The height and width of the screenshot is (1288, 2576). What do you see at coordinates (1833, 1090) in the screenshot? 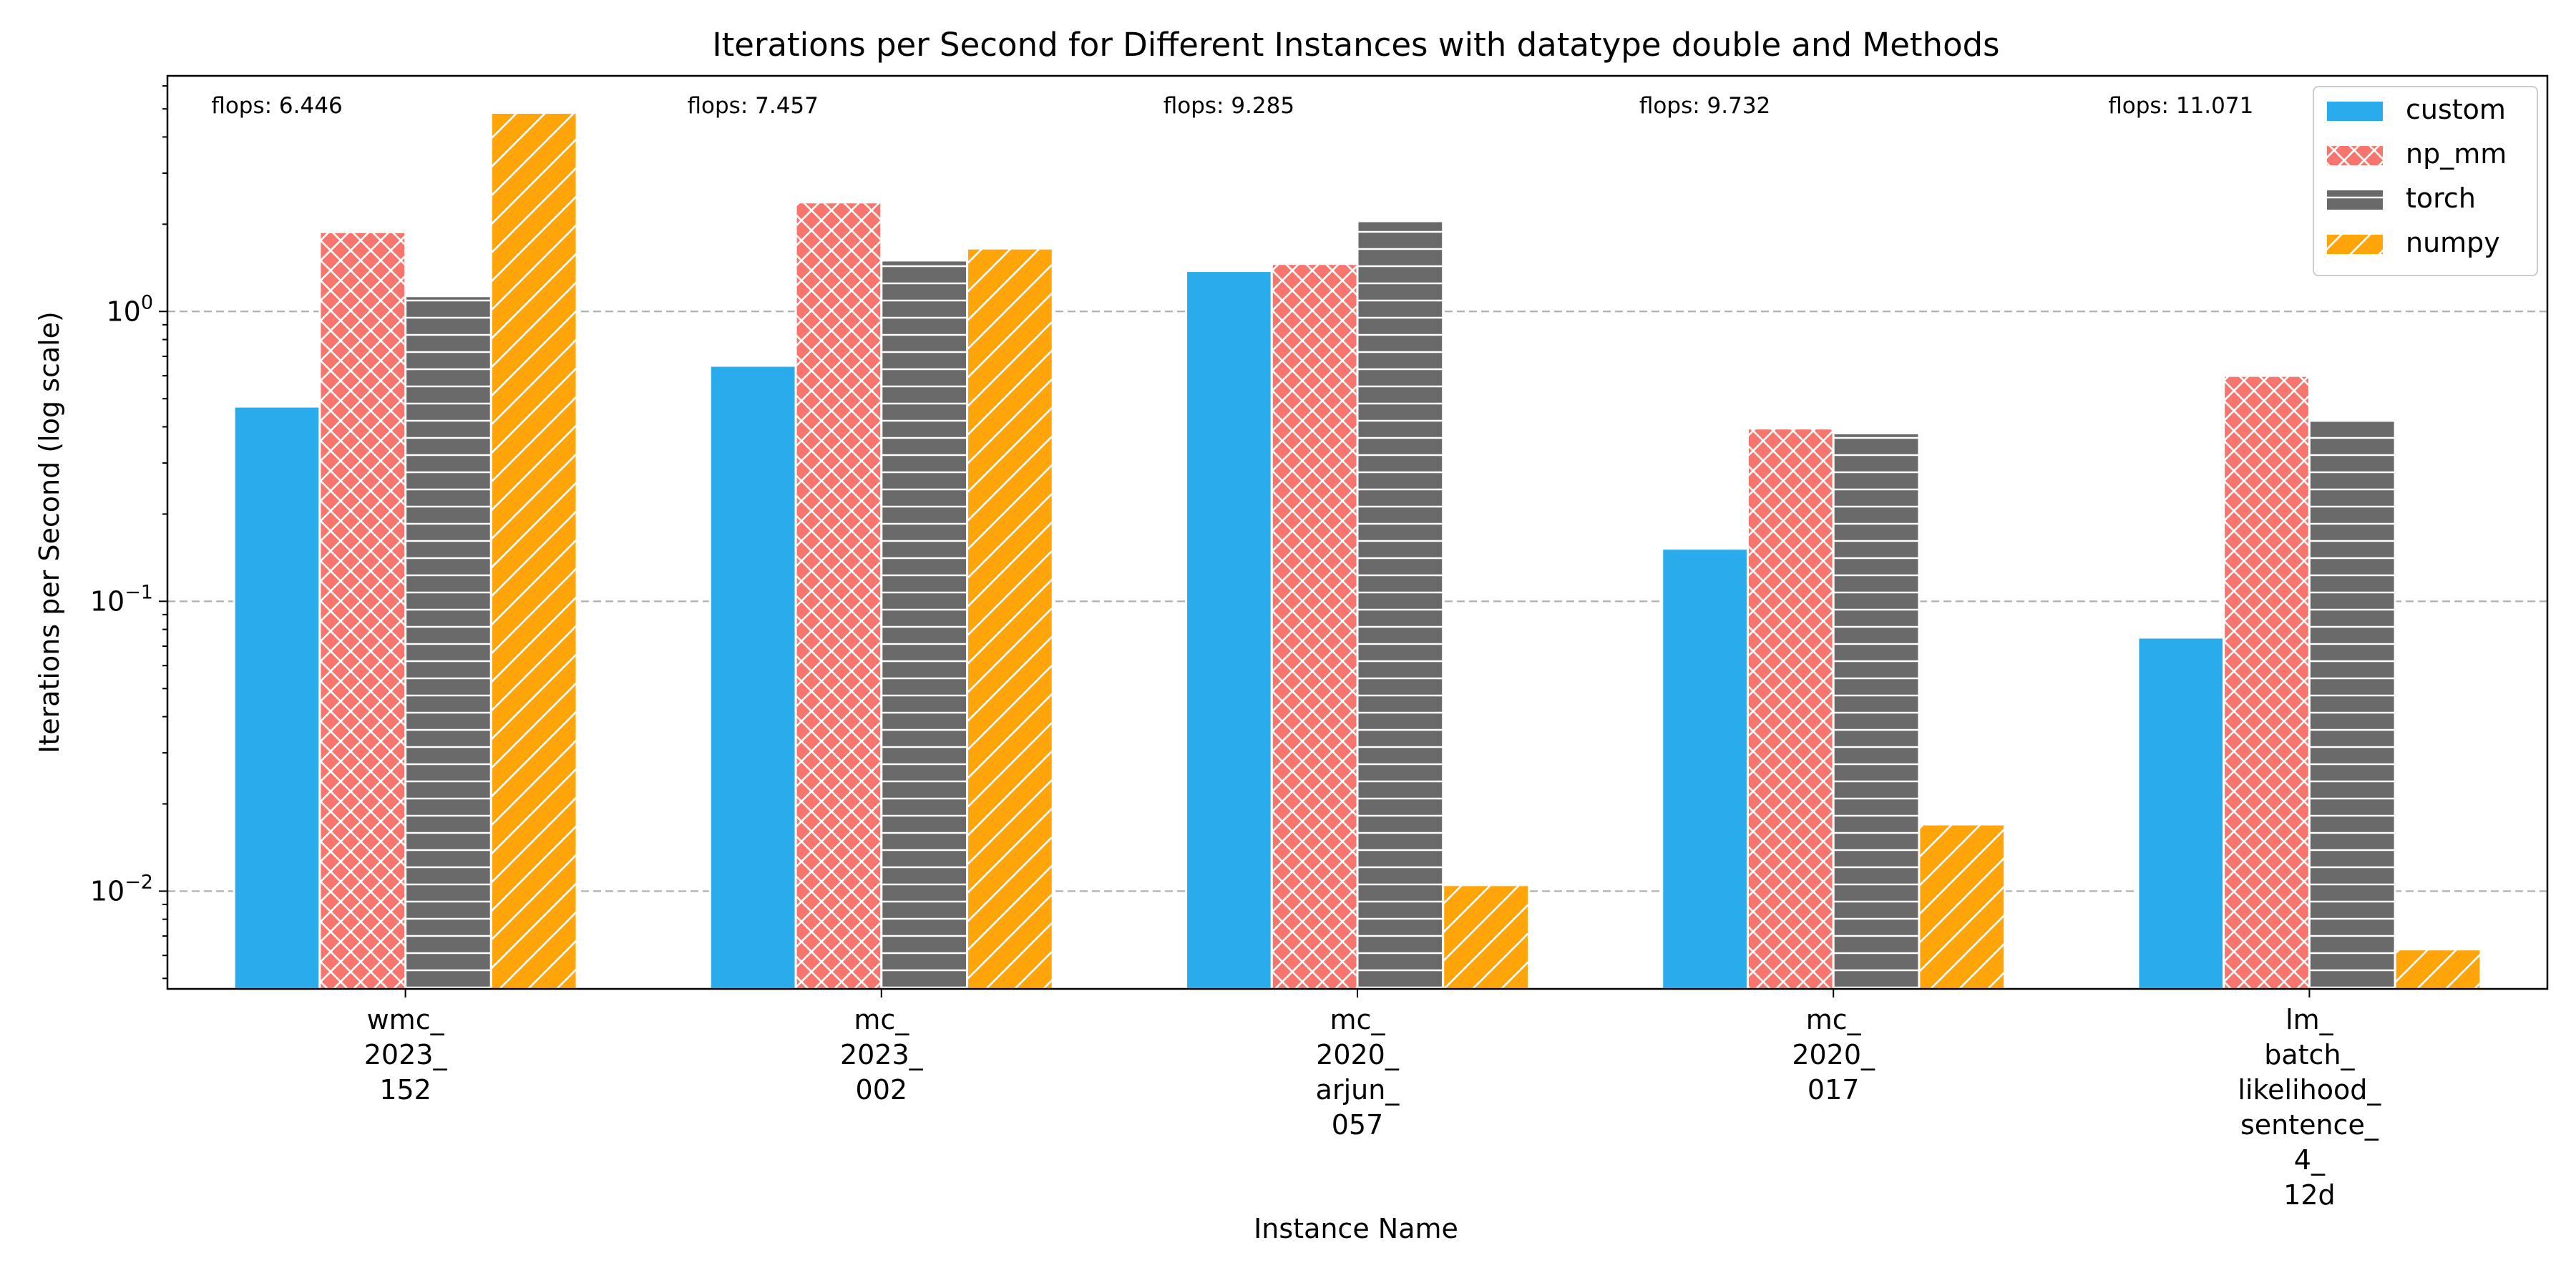
I see `x-tick-label: 017` at bounding box center [1833, 1090].